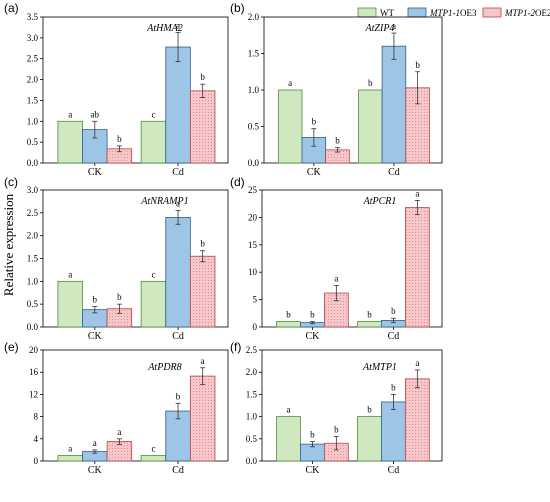  Describe the element at coordinates (237, 182) in the screenshot. I see `panel-label: (d)` at that location.